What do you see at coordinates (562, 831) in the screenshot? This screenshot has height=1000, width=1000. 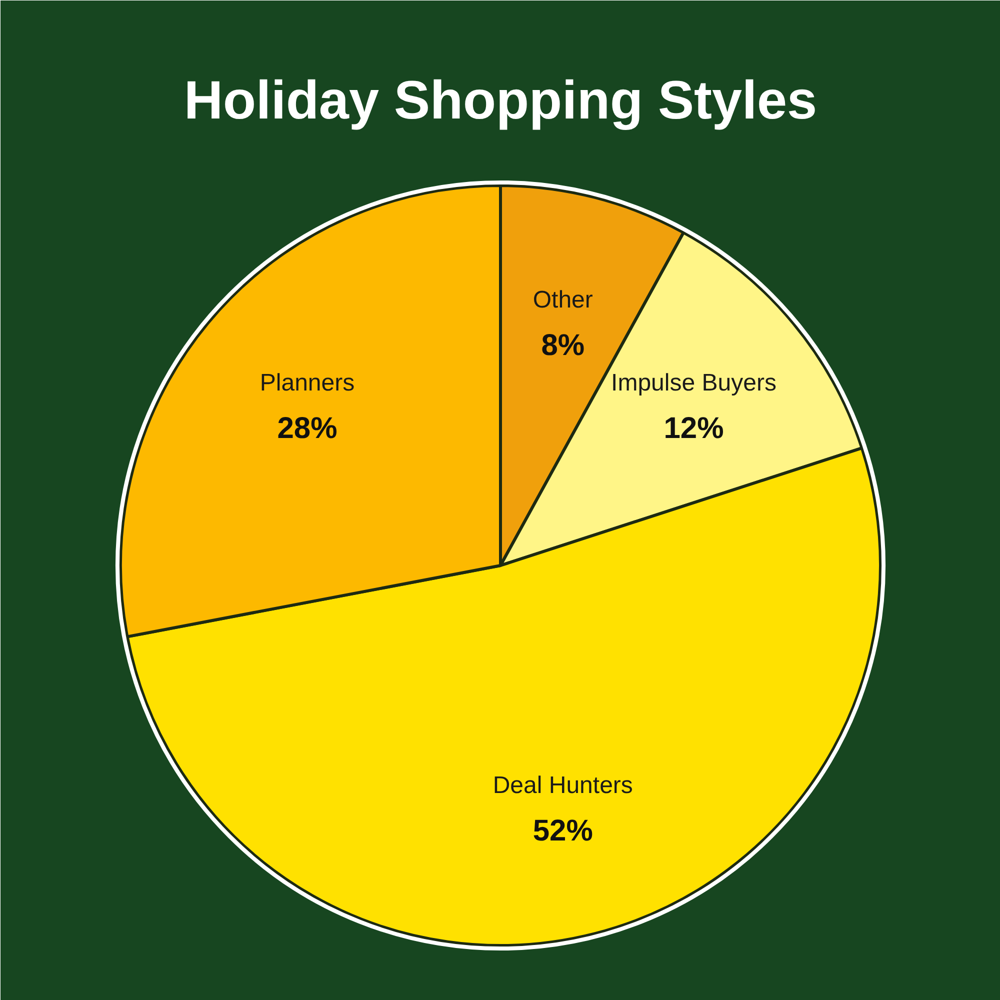 I see `data-label: 52%` at bounding box center [562, 831].